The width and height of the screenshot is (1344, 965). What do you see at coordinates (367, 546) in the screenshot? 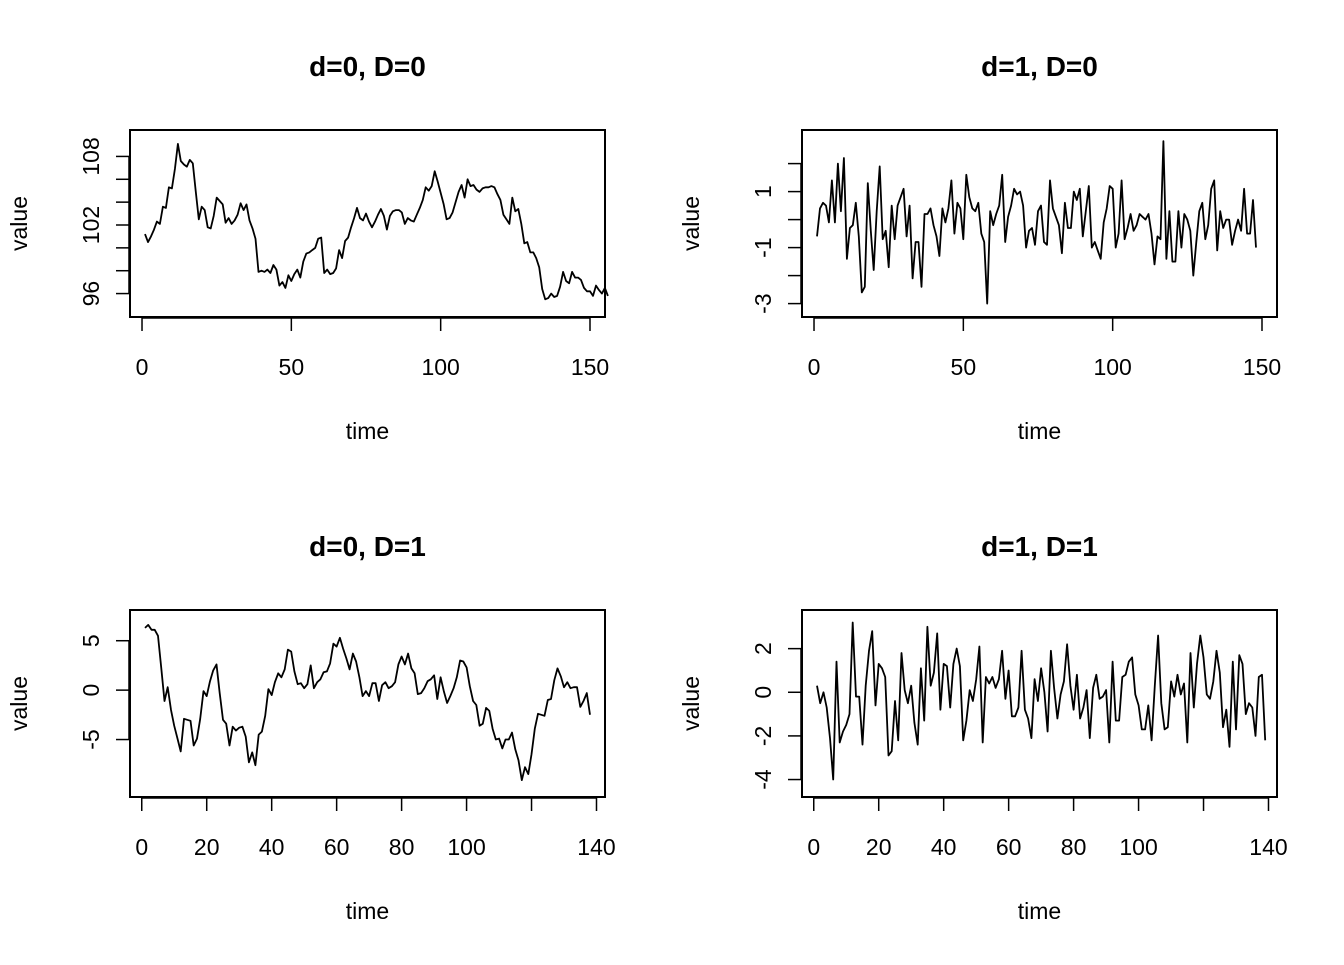
I see `panel-title: d=0, D=1` at bounding box center [367, 546].